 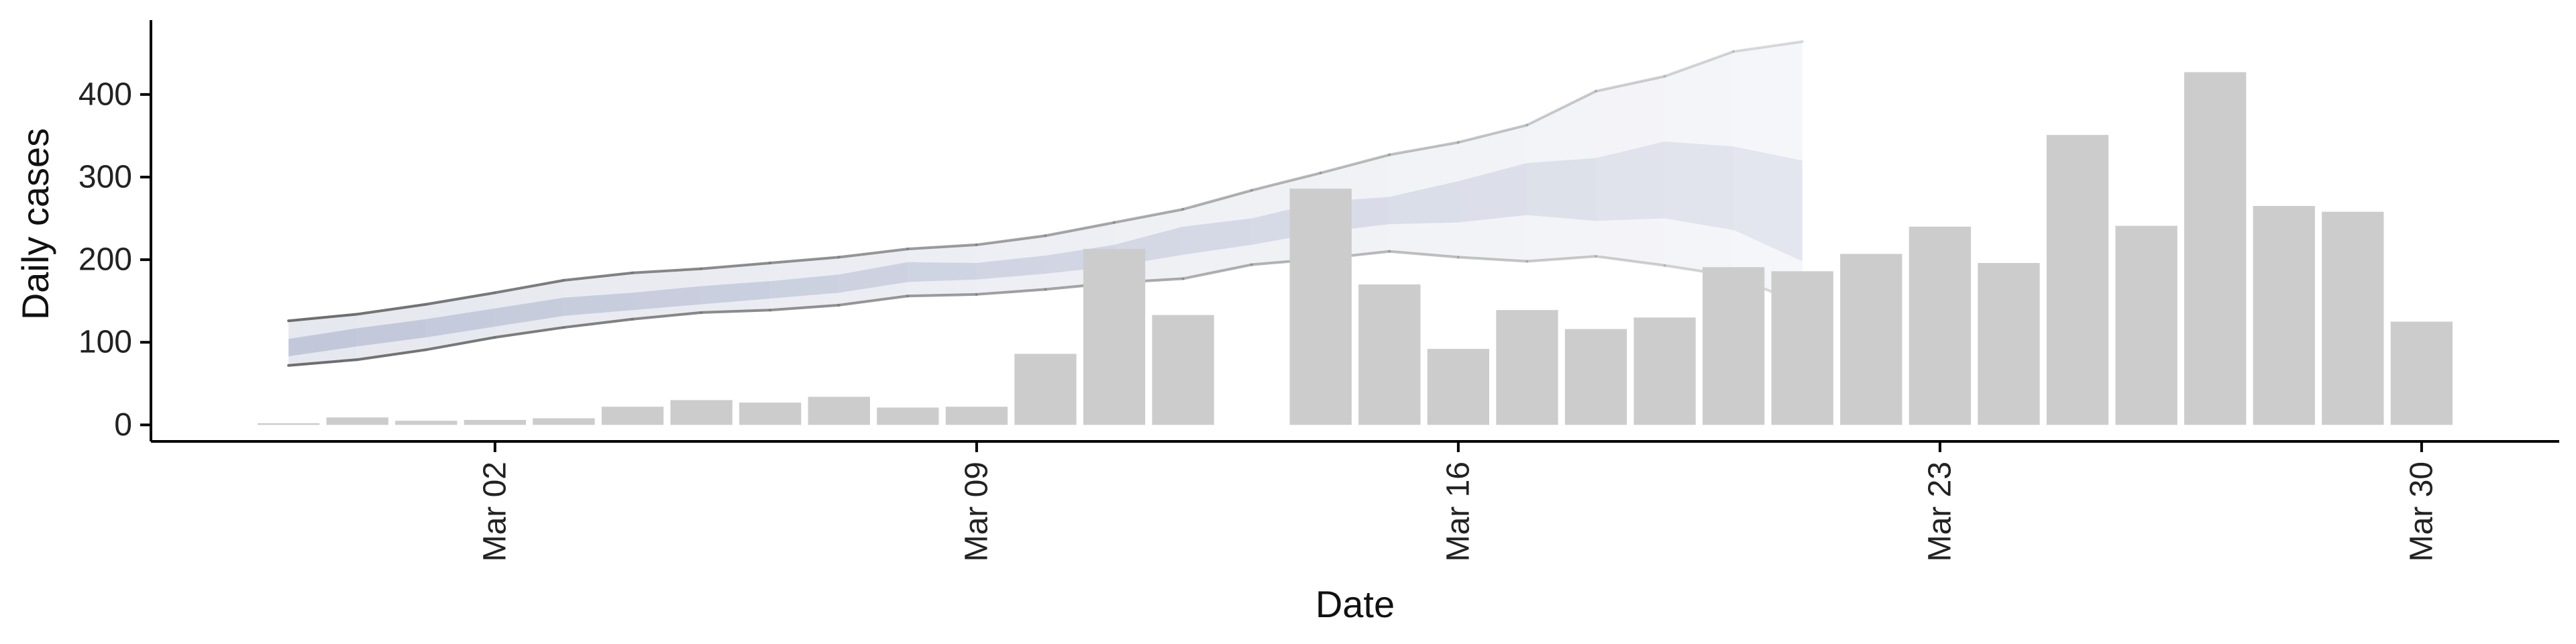 What do you see at coordinates (105, 177) in the screenshot?
I see `y-tick-label: 300` at bounding box center [105, 177].